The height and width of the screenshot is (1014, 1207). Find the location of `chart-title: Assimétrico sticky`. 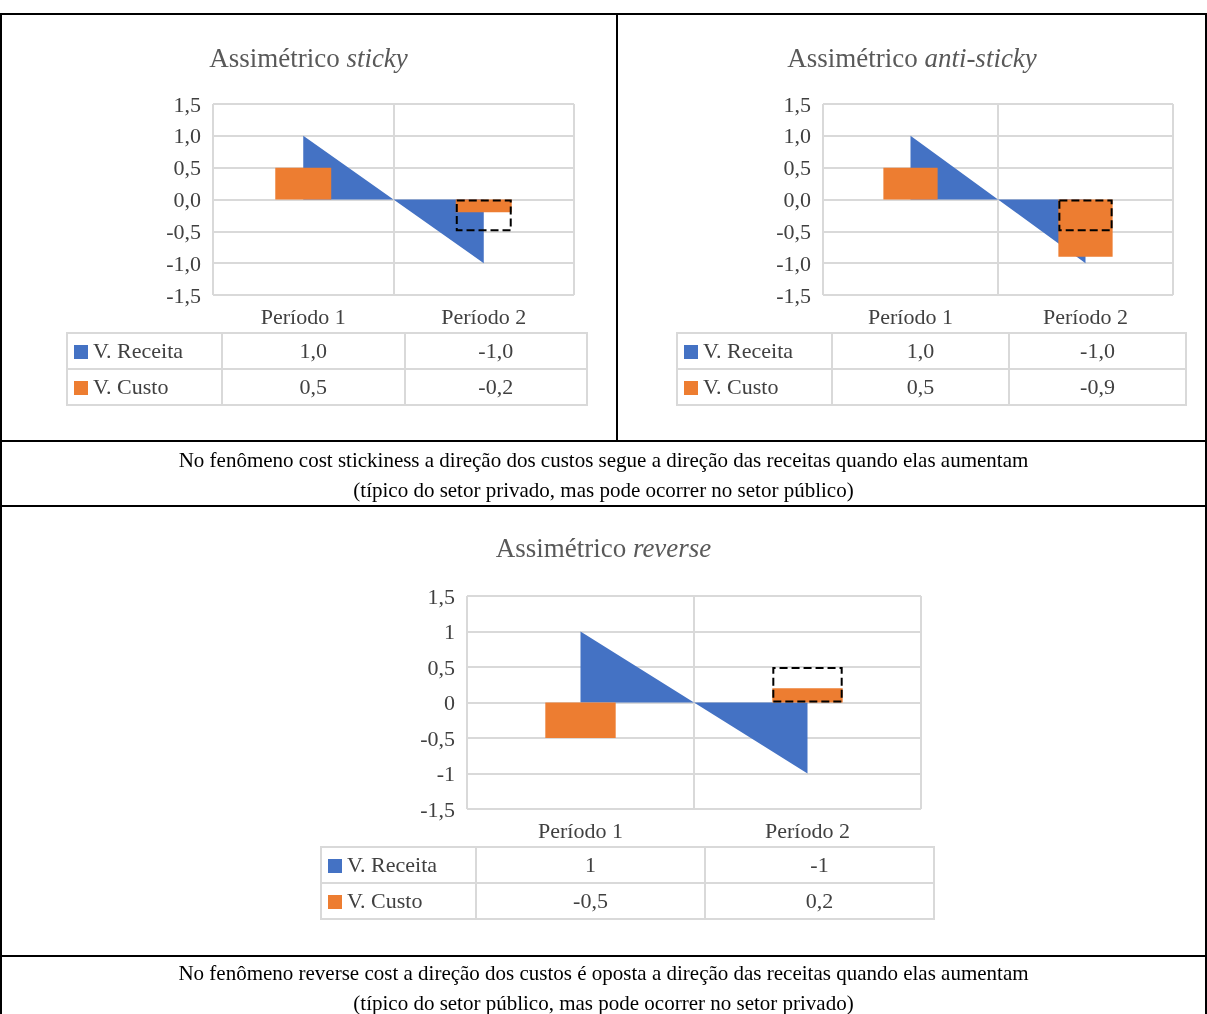

chart-title: Assimétrico sticky is located at coordinates (308, 57).